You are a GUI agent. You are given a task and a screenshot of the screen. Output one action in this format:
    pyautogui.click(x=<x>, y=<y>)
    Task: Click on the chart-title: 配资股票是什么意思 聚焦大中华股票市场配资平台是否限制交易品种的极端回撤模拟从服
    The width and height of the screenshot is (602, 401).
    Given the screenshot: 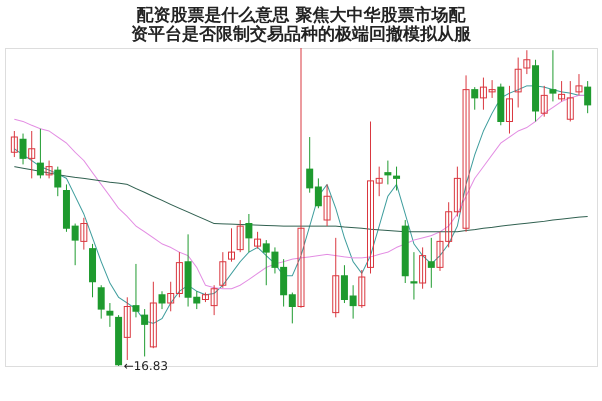 What is the action you would take?
    pyautogui.click(x=301, y=25)
    